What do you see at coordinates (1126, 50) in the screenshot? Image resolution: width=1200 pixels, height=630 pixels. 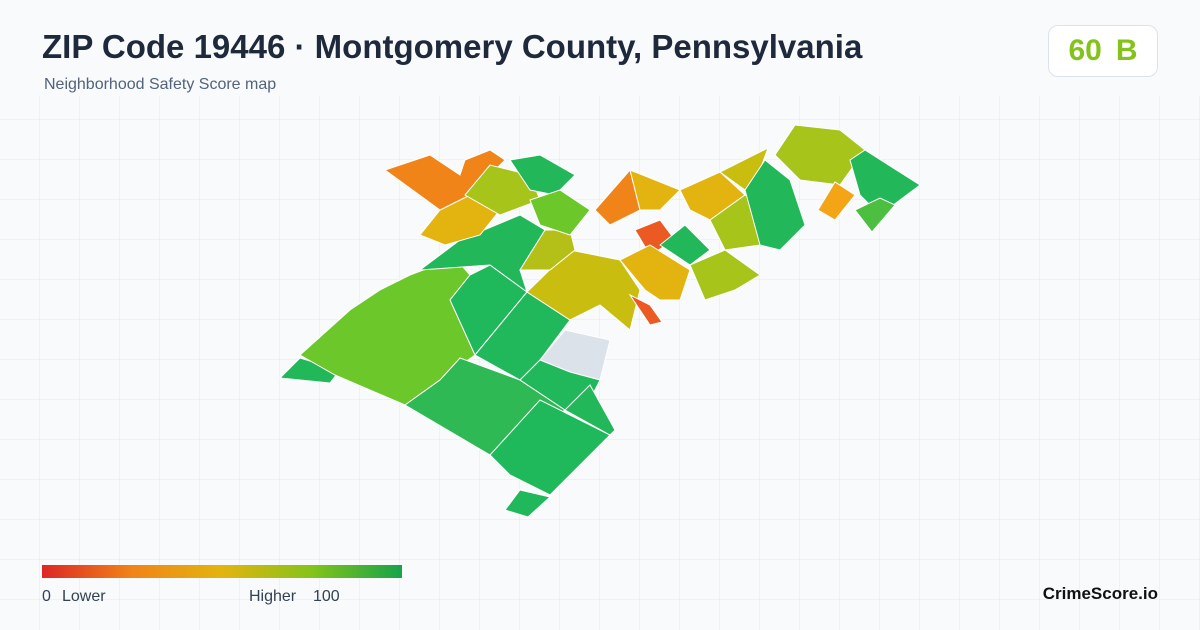 I see `grade: B` at bounding box center [1126, 50].